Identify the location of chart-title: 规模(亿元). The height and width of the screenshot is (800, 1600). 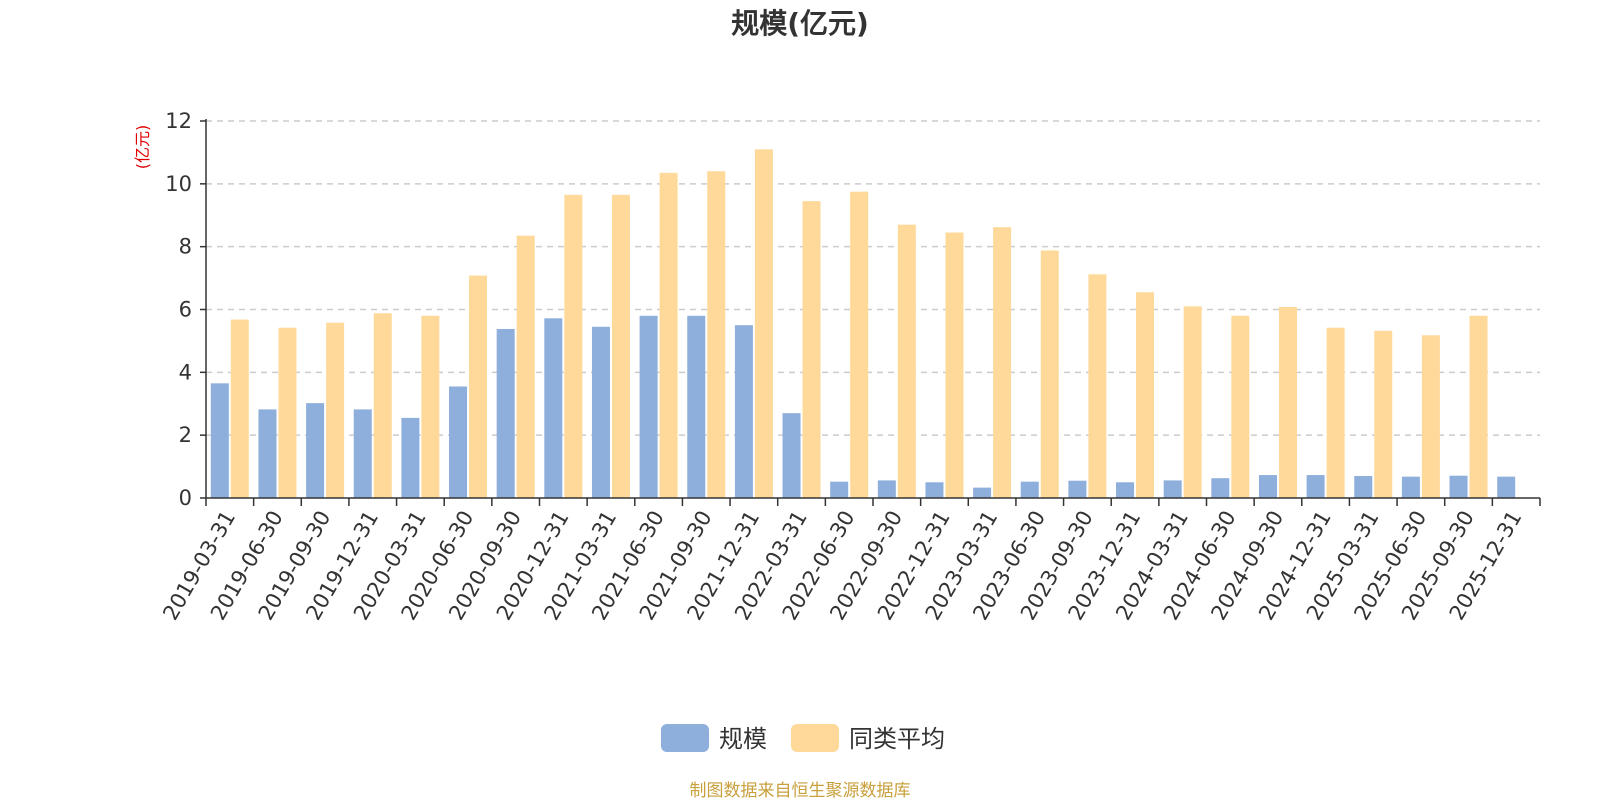
(800, 23).